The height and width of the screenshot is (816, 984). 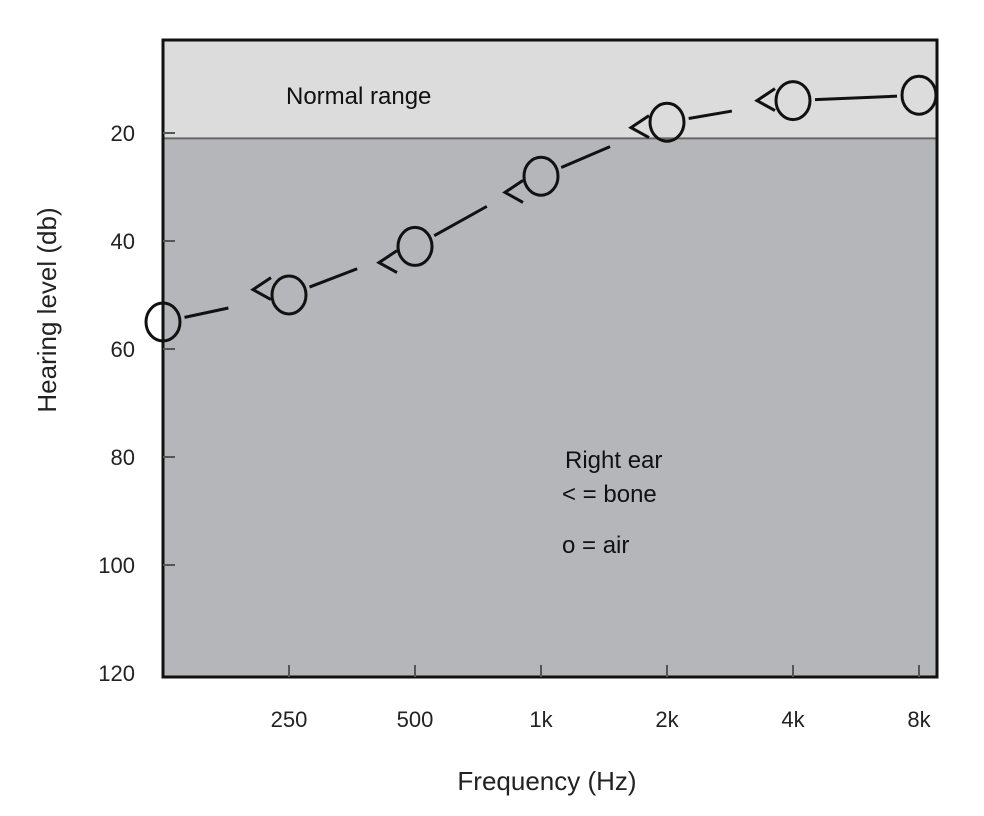 I want to click on x-tick-label: 2k, so click(x=667, y=719).